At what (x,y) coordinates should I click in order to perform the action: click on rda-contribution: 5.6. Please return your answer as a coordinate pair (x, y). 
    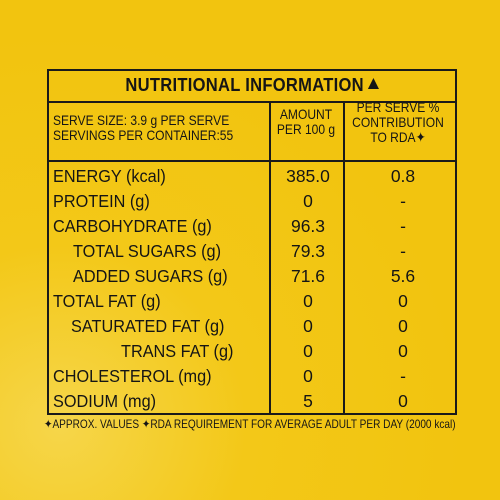
    Looking at the image, I should click on (403, 276).